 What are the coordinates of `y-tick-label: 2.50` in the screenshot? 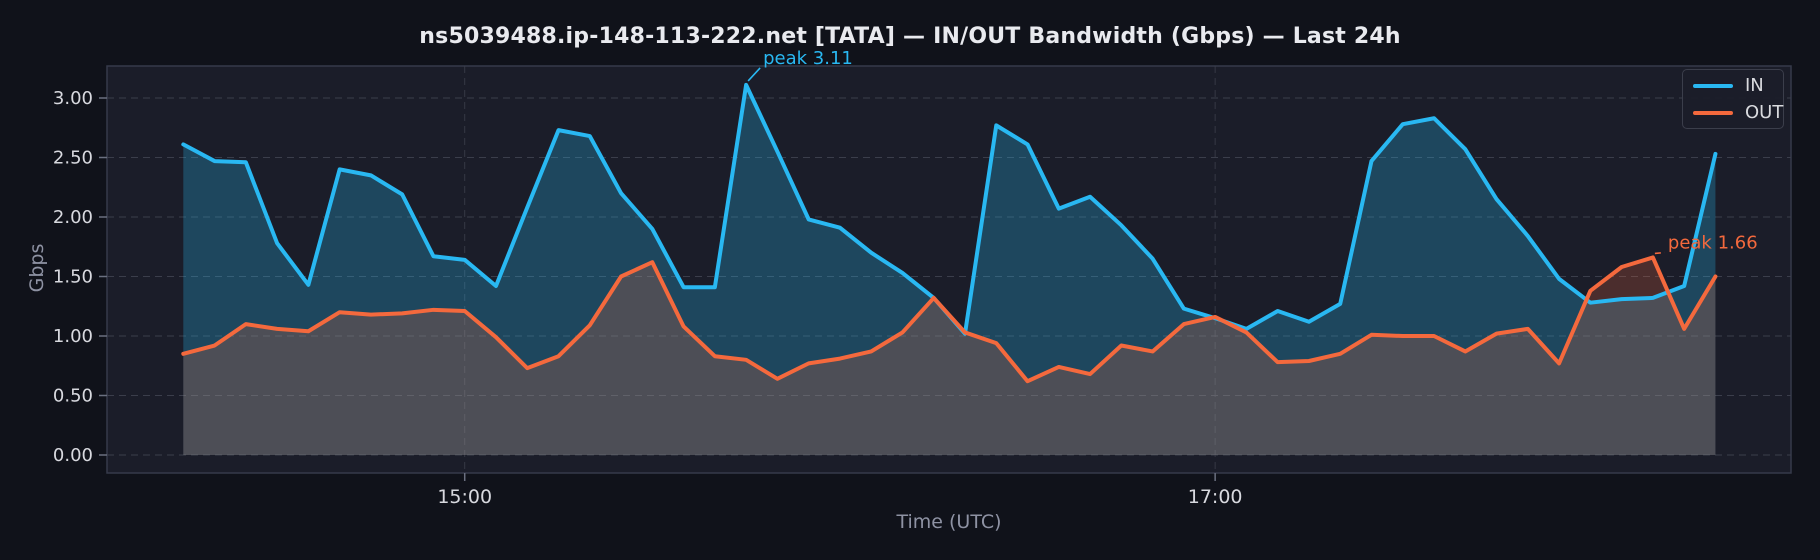 It's located at (73, 158).